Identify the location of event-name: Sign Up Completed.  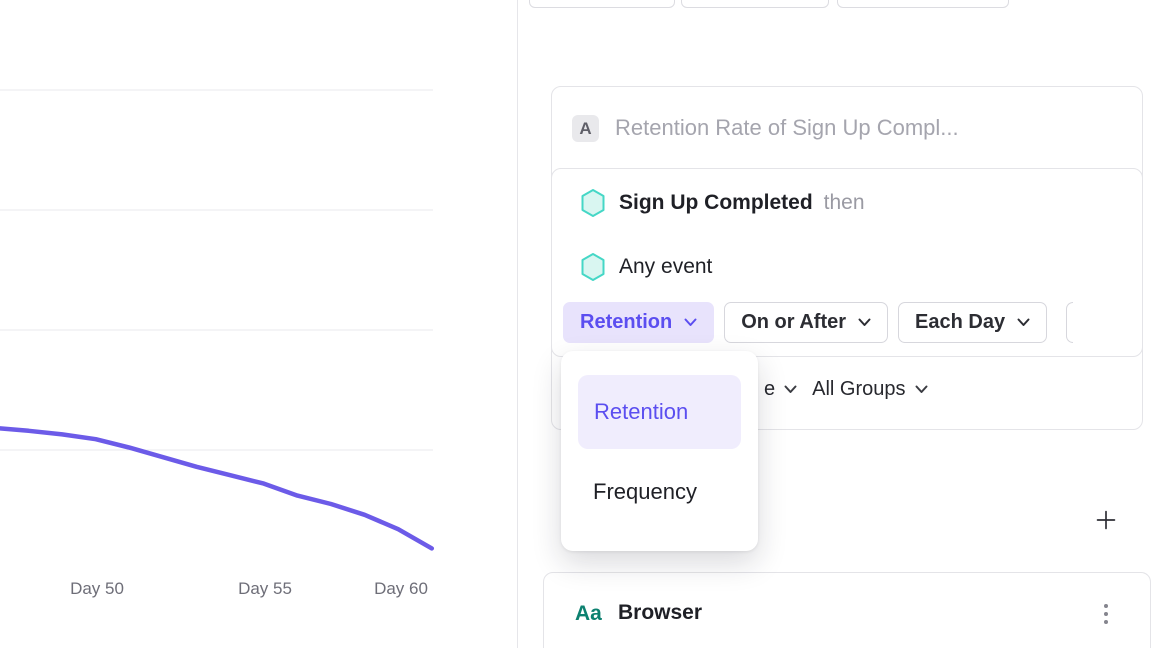
(716, 202).